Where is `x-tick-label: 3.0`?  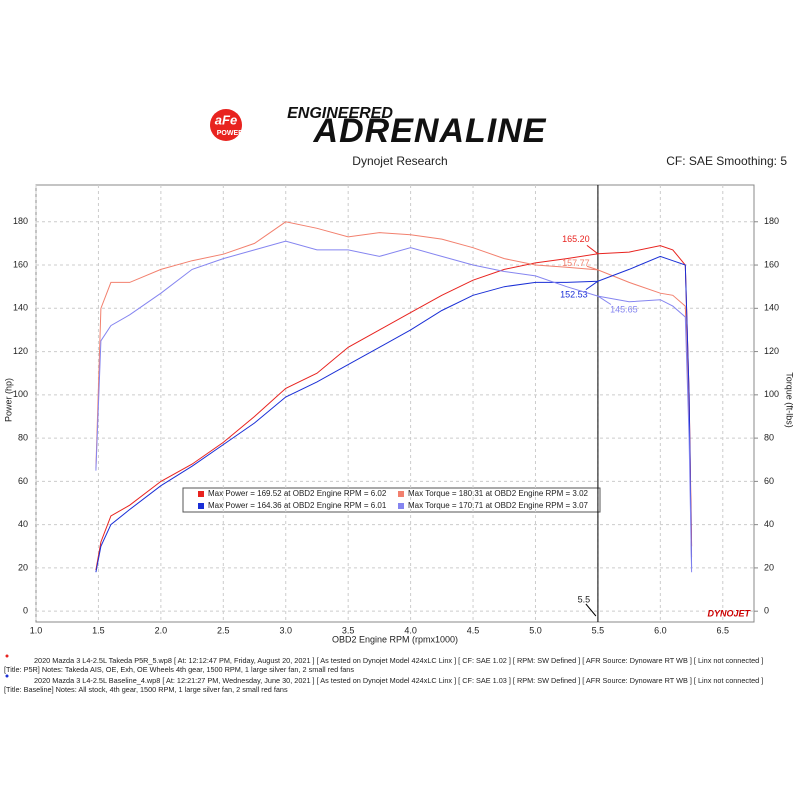
x-tick-label: 3.0 is located at coordinates (285, 630).